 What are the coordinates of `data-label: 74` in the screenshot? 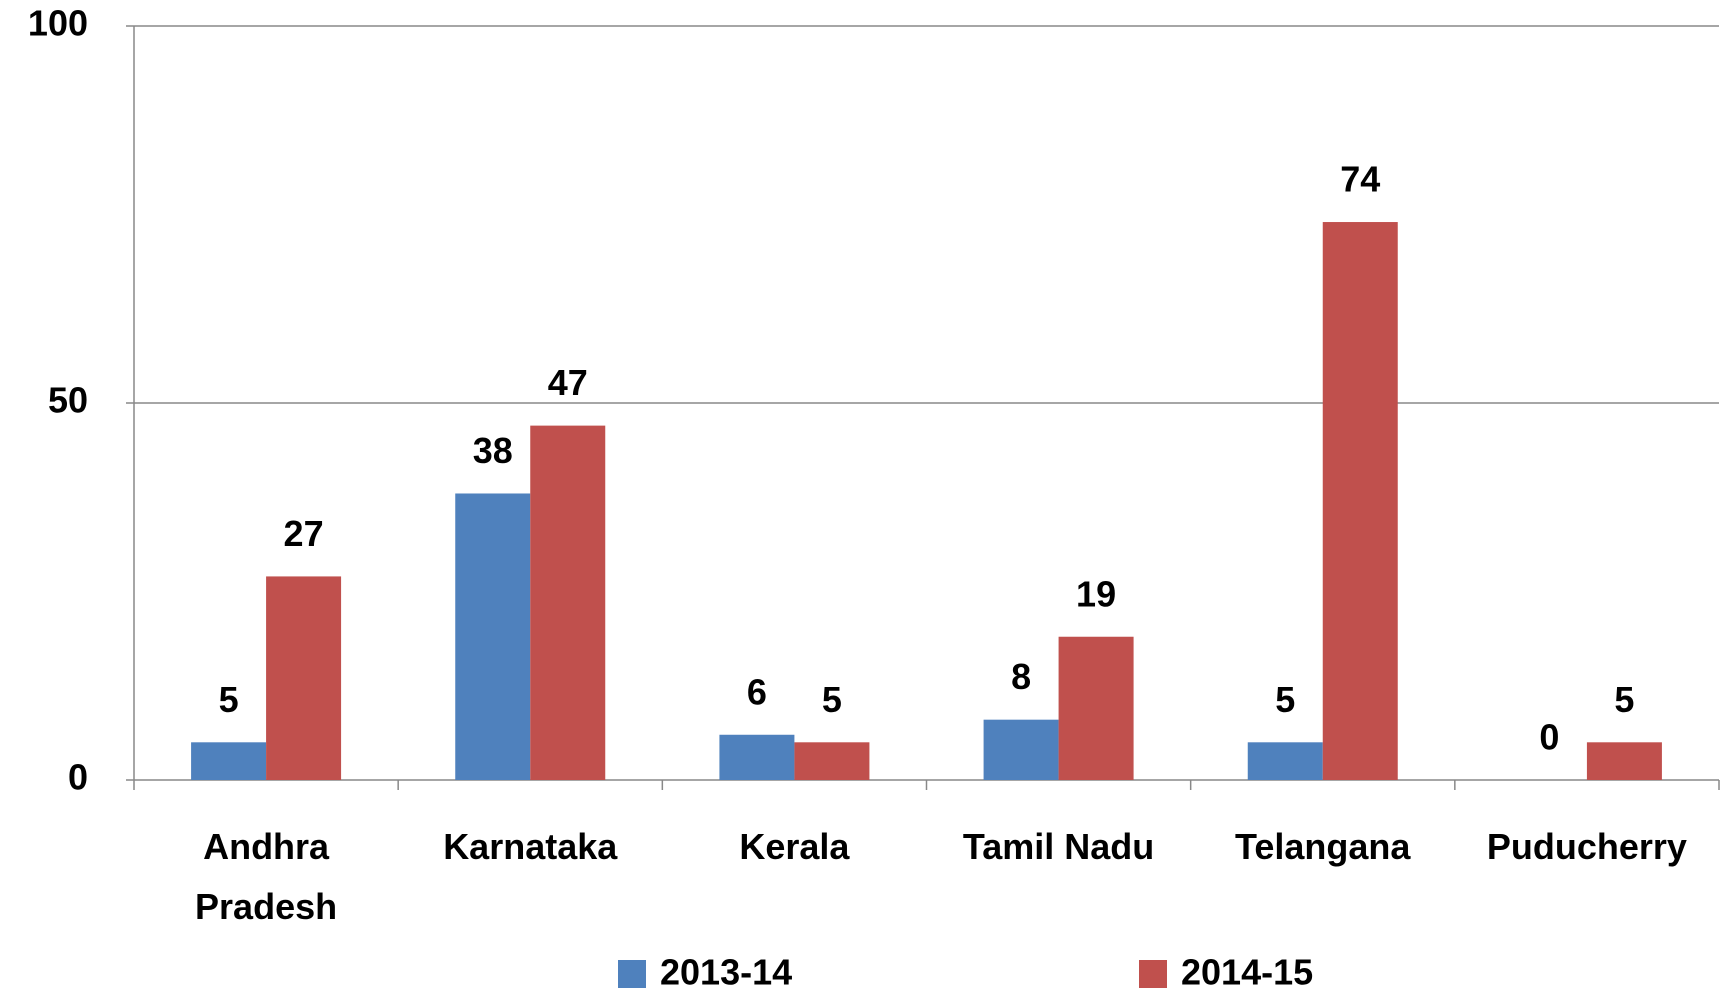 It's located at (1360, 179).